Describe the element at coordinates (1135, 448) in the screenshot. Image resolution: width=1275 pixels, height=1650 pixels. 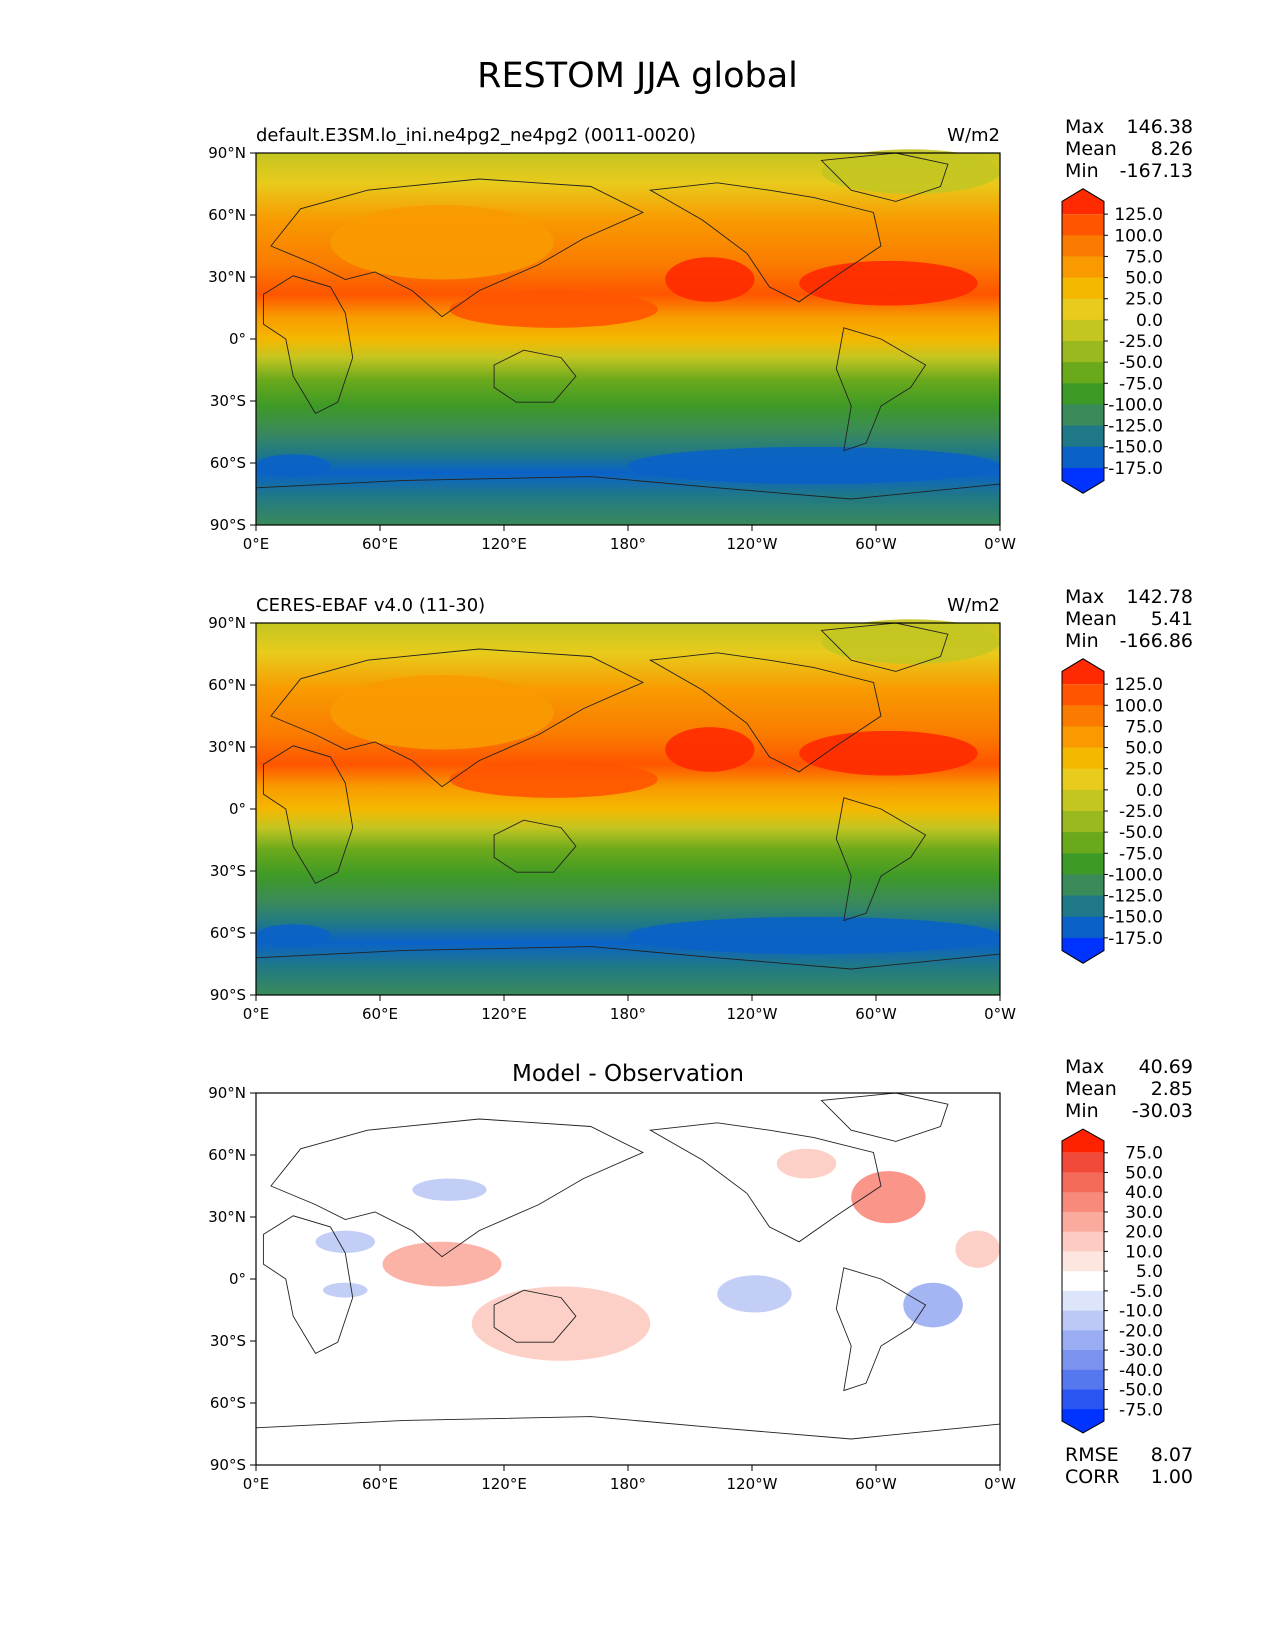
I see `colorbar-label: -150.0` at that location.